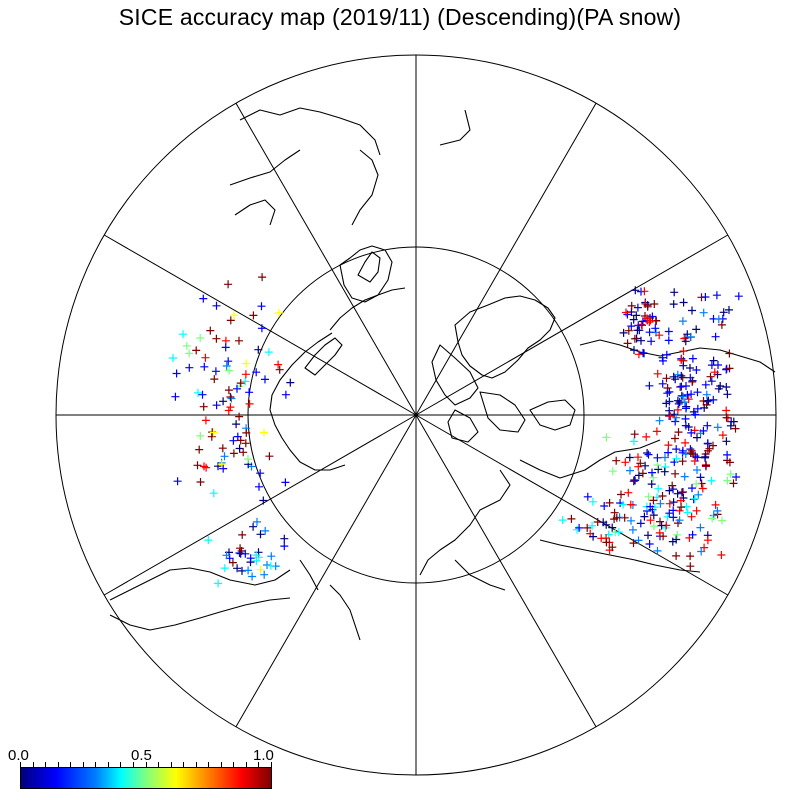  I want to click on coastline-europe, so click(350, 166).